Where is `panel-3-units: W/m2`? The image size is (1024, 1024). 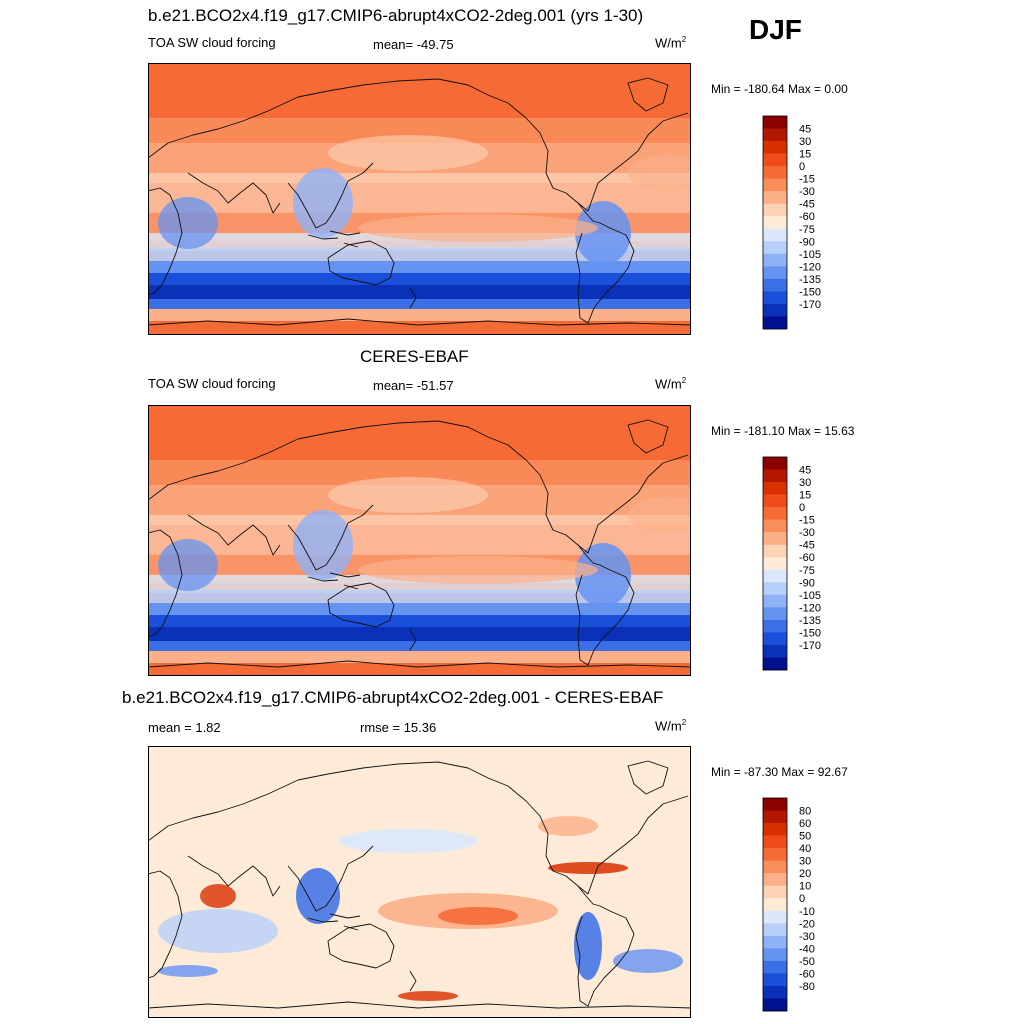
panel-3-units: W/m2 is located at coordinates (671, 726).